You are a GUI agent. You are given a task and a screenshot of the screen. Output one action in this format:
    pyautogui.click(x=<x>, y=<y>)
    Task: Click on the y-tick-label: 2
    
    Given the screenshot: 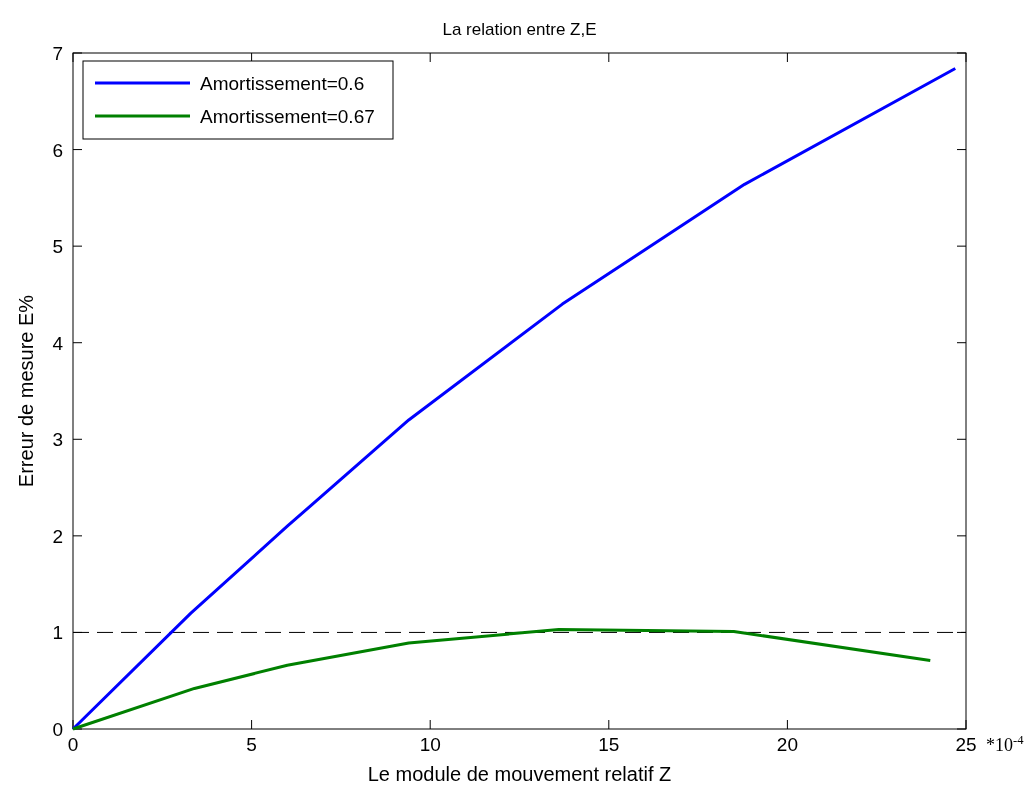 What is the action you would take?
    pyautogui.click(x=57, y=536)
    